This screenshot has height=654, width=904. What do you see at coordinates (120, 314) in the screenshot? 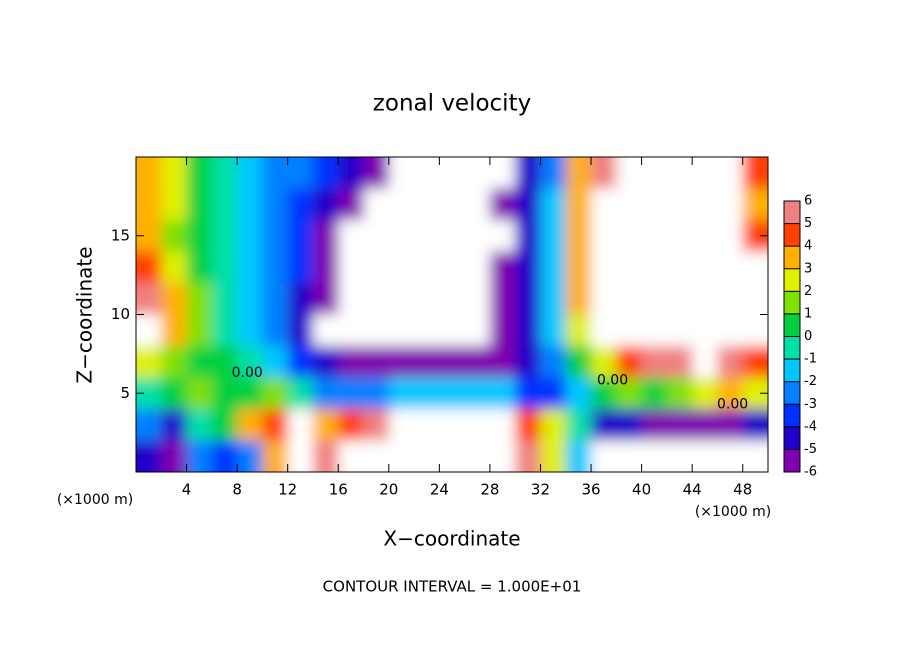
I see `y-tick-label: 10` at bounding box center [120, 314].